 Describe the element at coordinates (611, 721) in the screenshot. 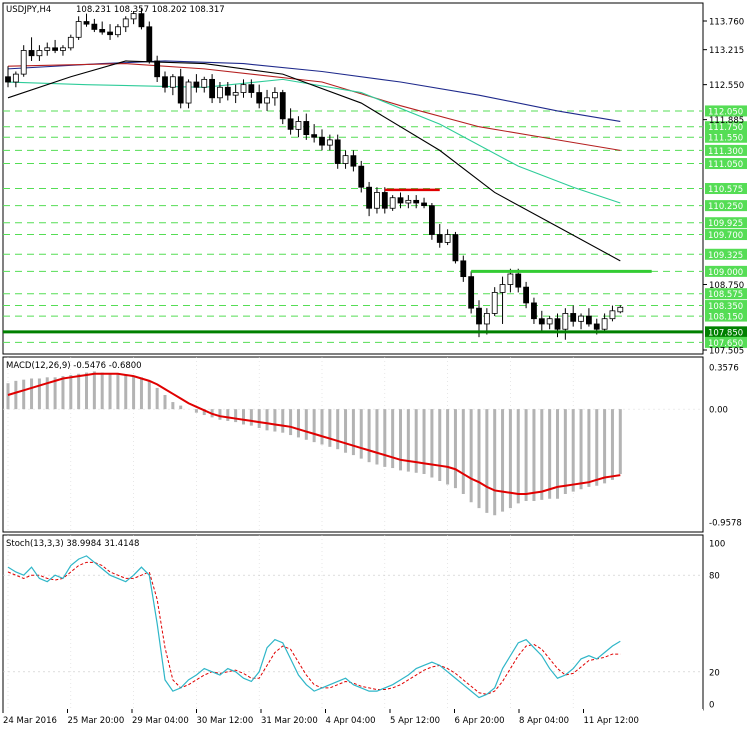

I see `time-tick-label: 11 Apr 12:00` at that location.